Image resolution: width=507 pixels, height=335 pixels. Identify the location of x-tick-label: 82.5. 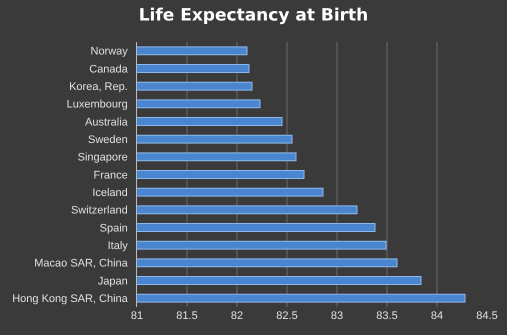
(287, 316).